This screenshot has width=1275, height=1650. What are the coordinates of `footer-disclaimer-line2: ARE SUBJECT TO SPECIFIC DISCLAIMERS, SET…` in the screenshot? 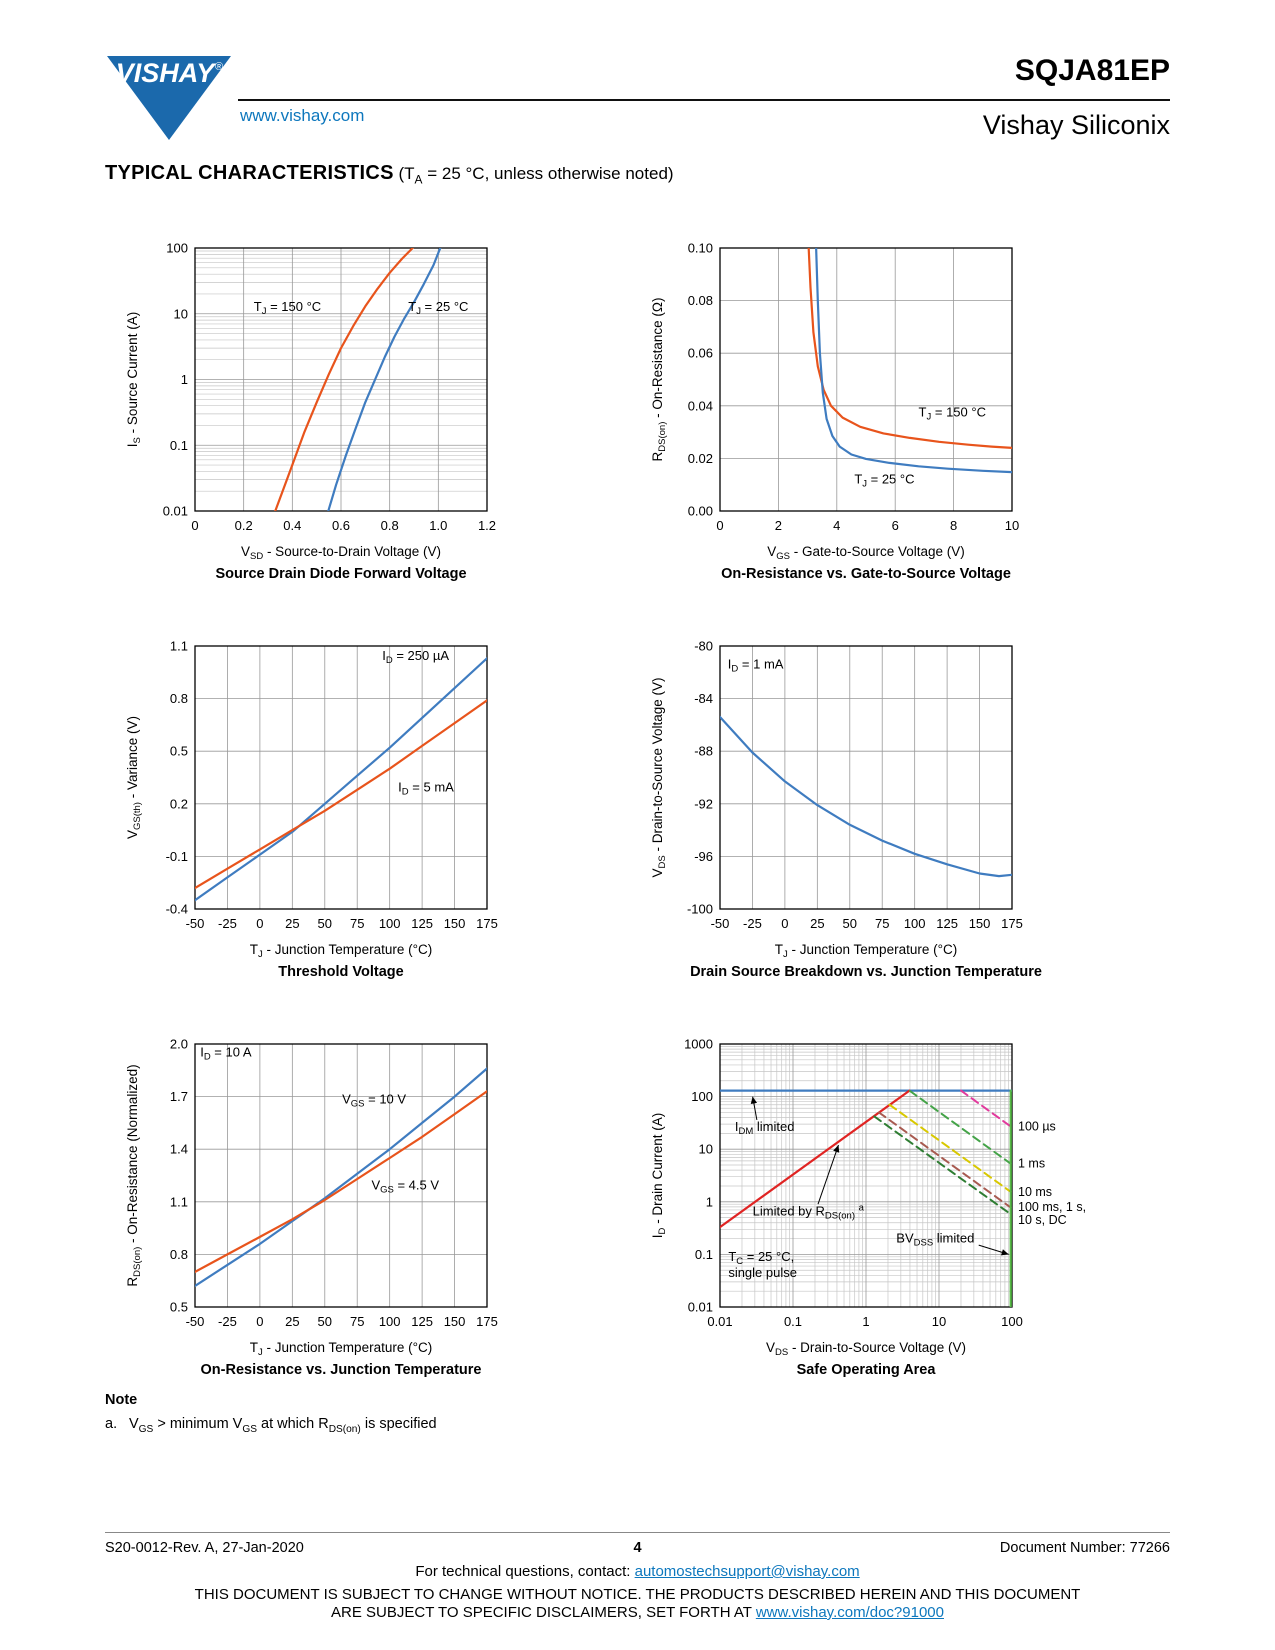 It's located at (637, 1612).